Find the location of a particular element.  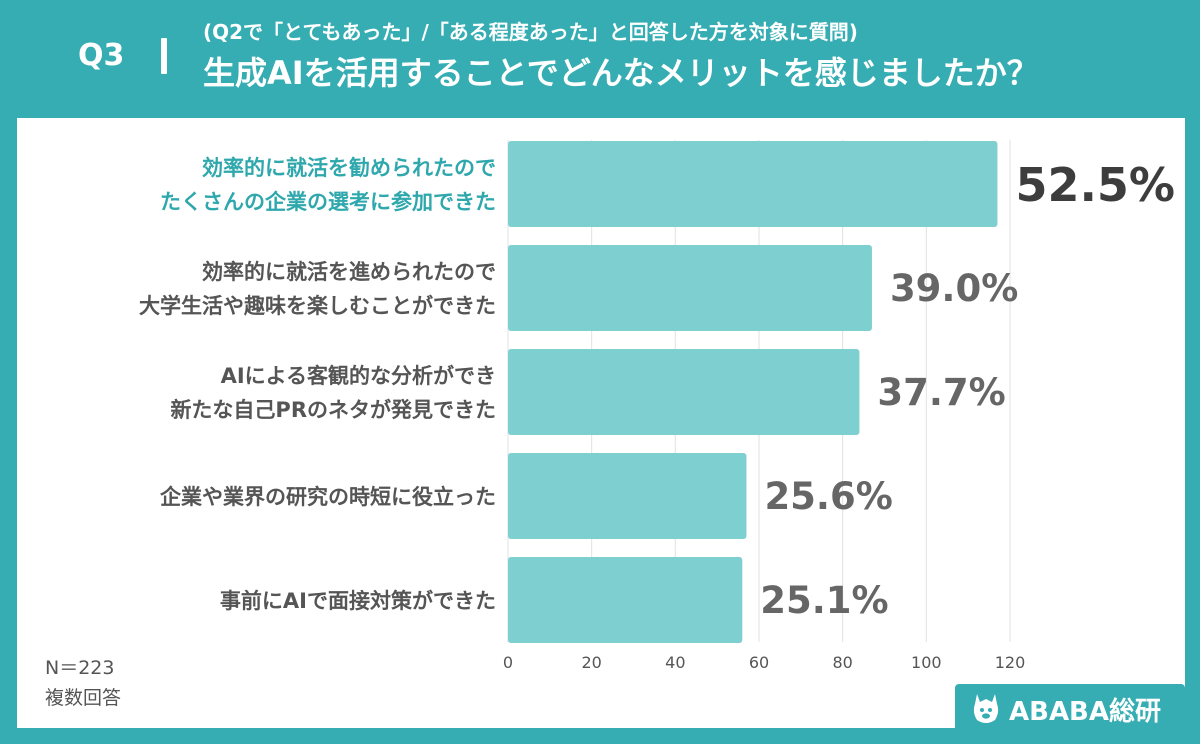

category-label: 事前にAIで面接対策ができた is located at coordinates (358, 601).